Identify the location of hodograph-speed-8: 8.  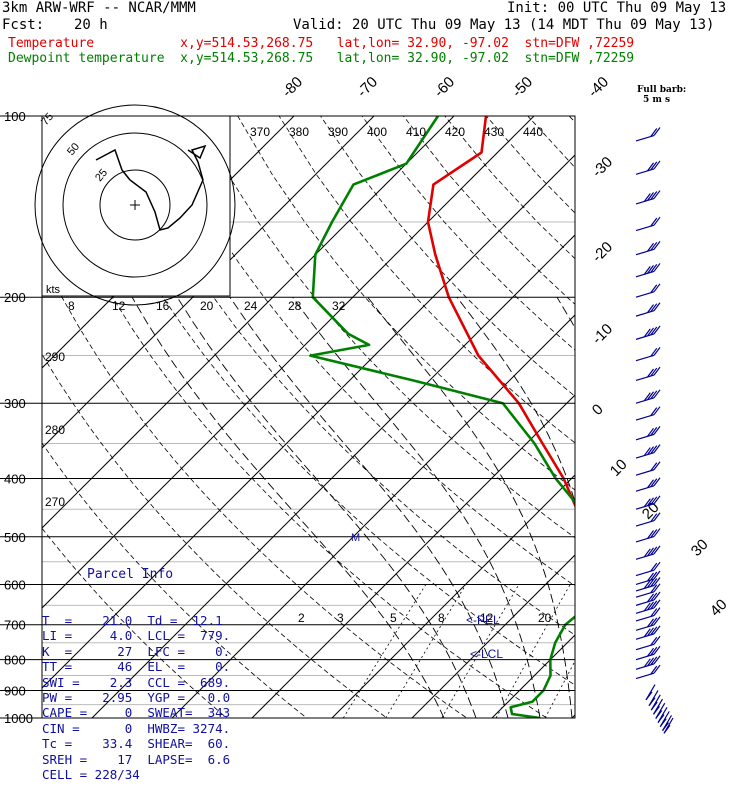
(71, 306).